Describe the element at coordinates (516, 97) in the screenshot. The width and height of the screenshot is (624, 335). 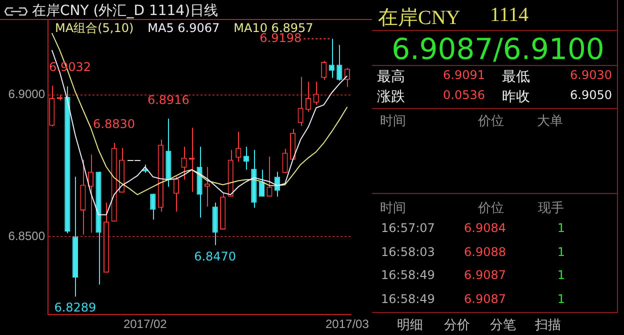
I see `text: 昨收` at that location.